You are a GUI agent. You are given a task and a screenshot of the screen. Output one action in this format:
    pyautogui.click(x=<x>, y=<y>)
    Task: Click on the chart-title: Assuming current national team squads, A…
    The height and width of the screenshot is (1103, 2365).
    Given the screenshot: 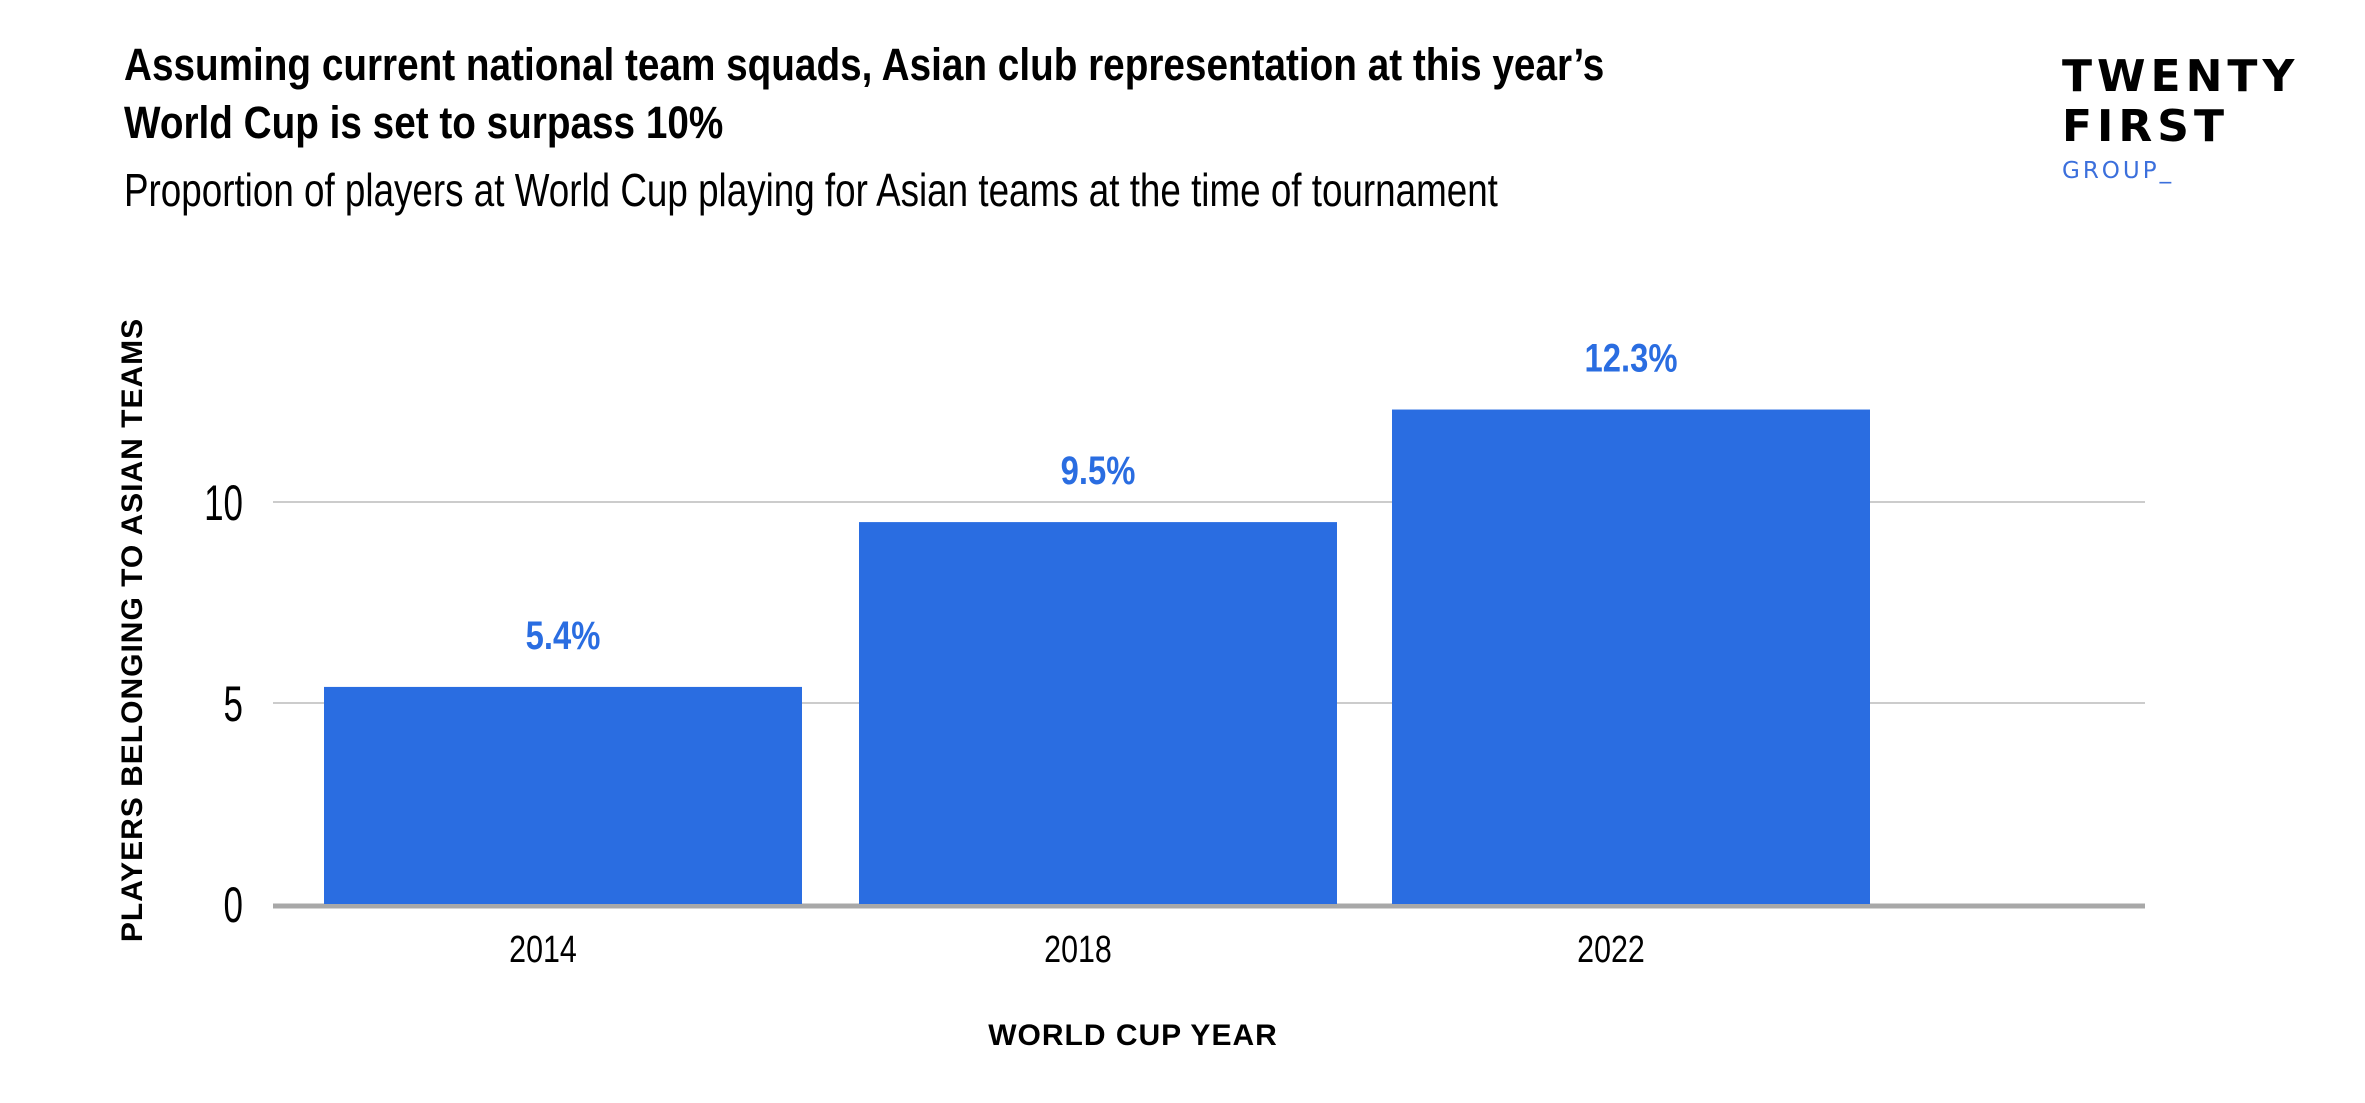 What is the action you would take?
    pyautogui.click(x=1005, y=94)
    